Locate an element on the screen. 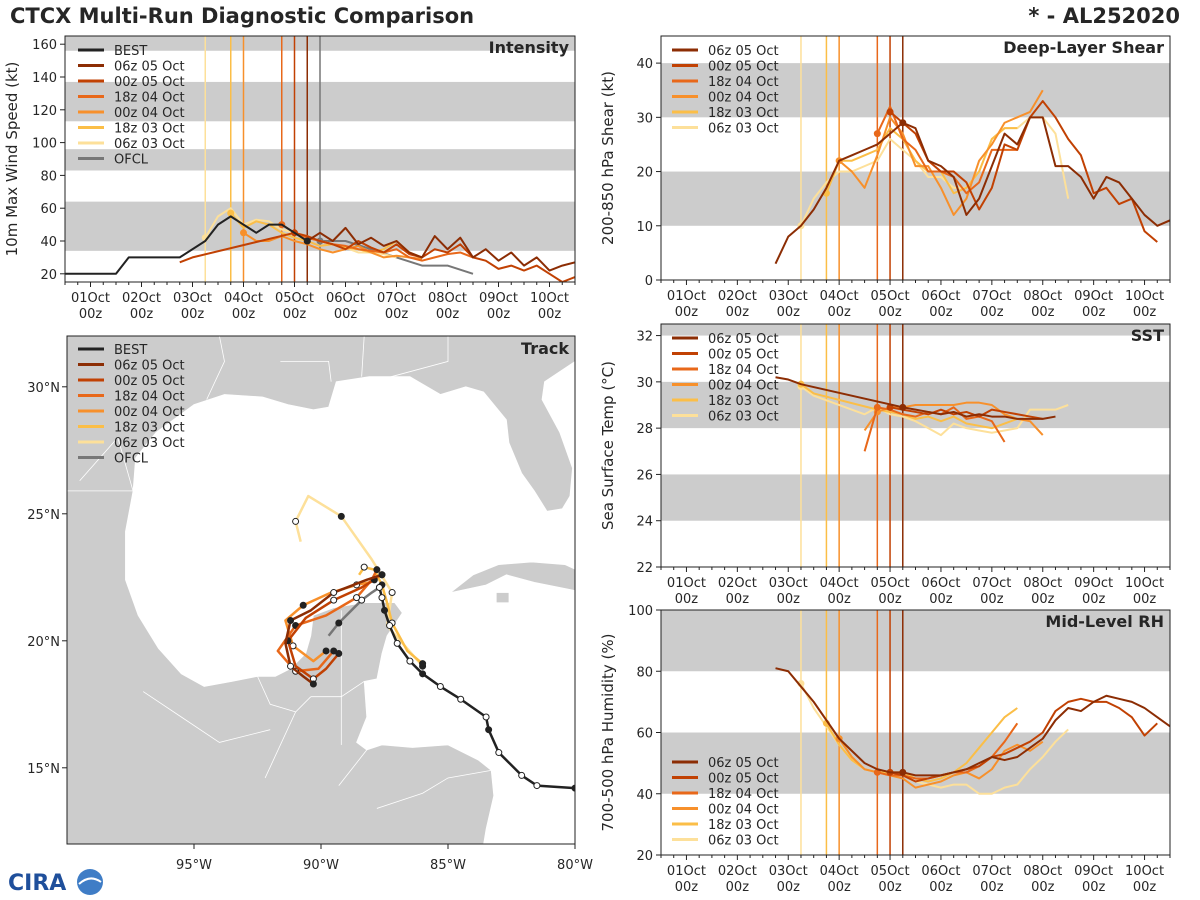 This screenshot has width=1200, height=900. track-point-ofcl is located at coordinates (362, 600).